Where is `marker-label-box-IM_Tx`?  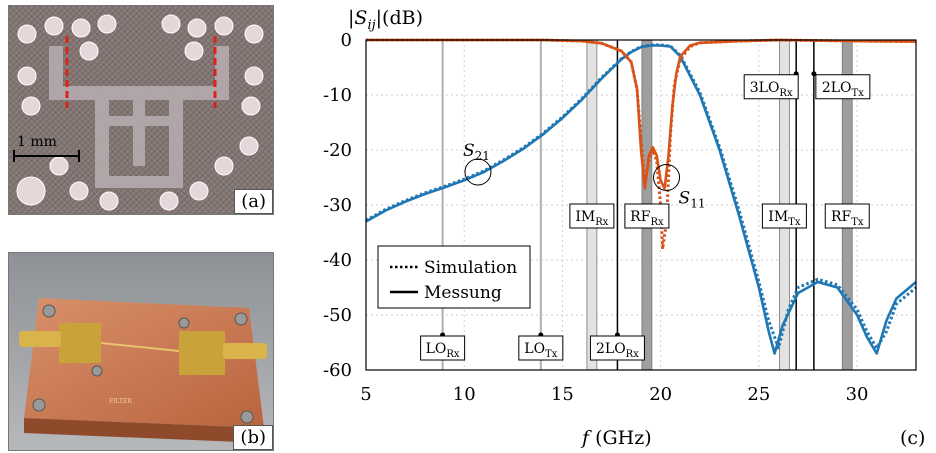 marker-label-box-IM_Tx is located at coordinates (784, 216).